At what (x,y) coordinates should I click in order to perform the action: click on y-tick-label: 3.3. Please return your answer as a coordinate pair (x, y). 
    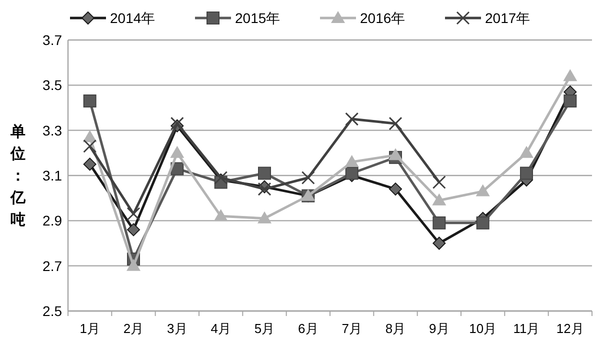
    Looking at the image, I should click on (52, 130).